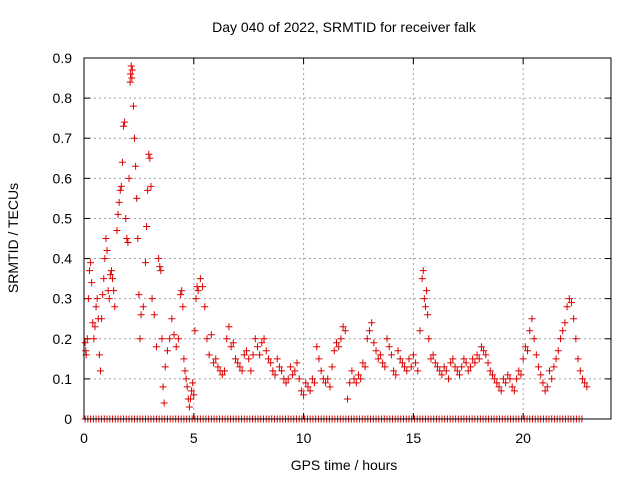  I want to click on x-tick-label: 10, so click(304, 438).